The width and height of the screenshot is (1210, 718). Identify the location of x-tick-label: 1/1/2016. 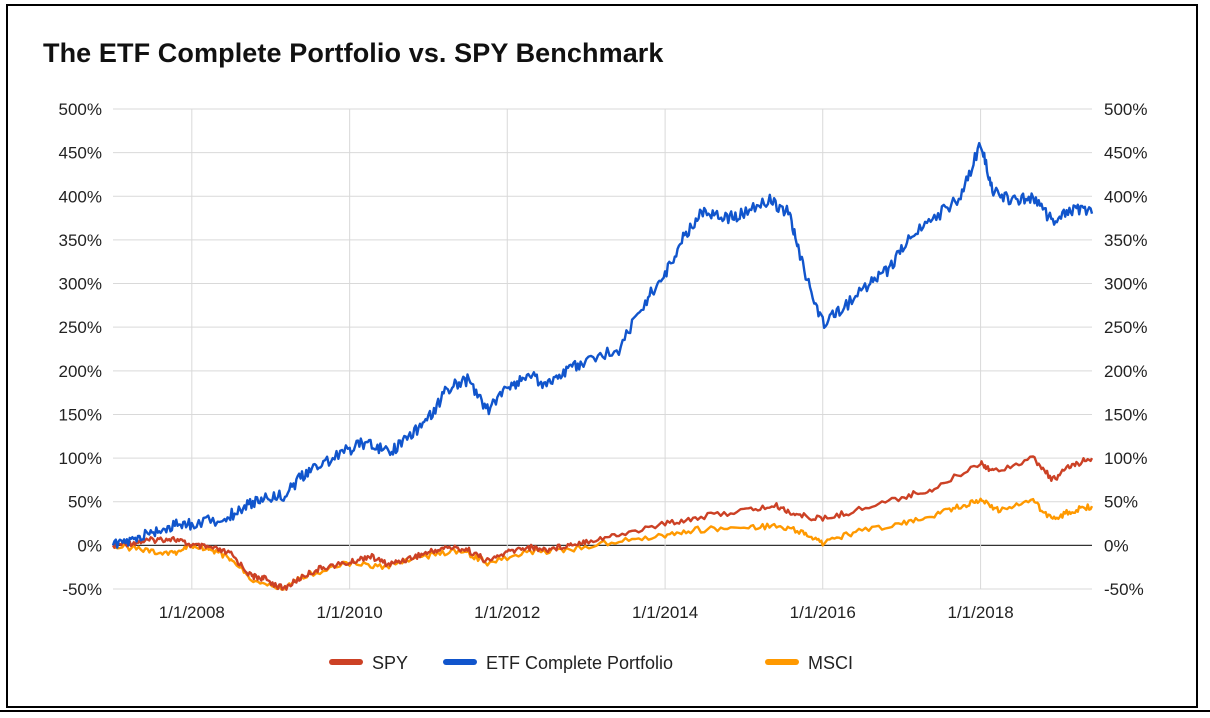
(823, 612).